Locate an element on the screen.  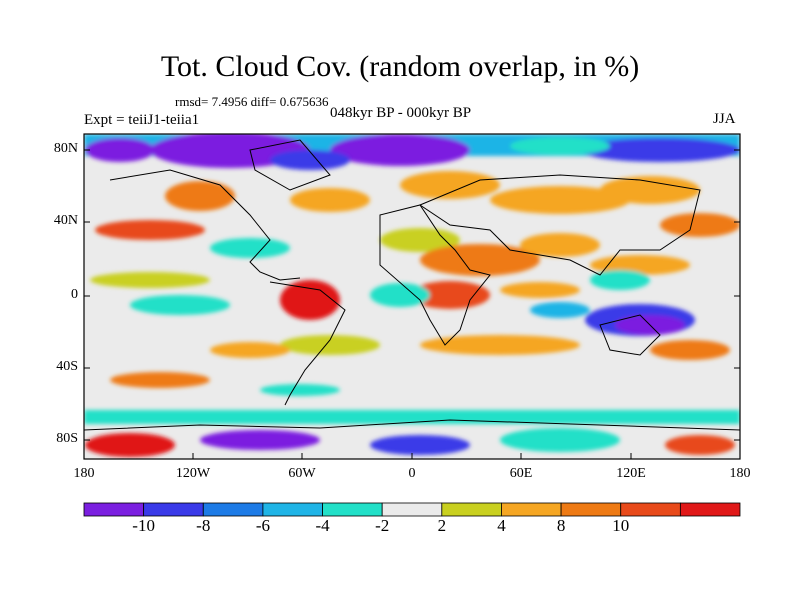
lon-label-120e: 120E is located at coordinates (631, 473).